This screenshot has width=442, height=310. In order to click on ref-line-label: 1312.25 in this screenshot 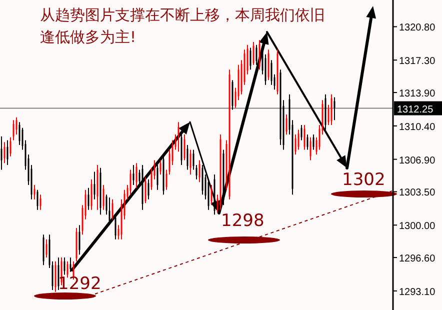, I will do `click(415, 110)`.